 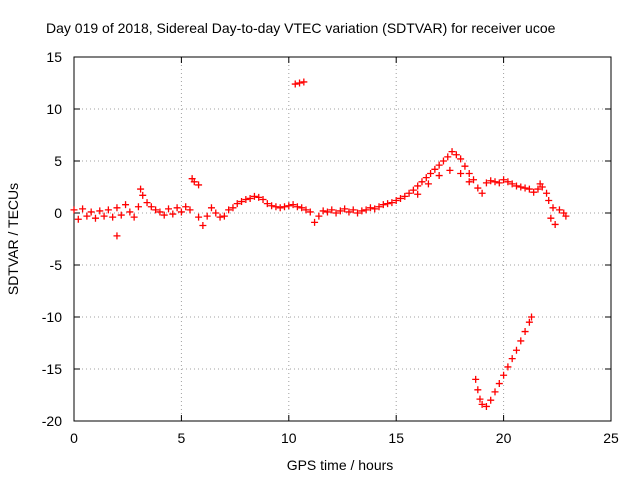 I want to click on y-axis-label: SDTVAR / TECUs, so click(x=13, y=239).